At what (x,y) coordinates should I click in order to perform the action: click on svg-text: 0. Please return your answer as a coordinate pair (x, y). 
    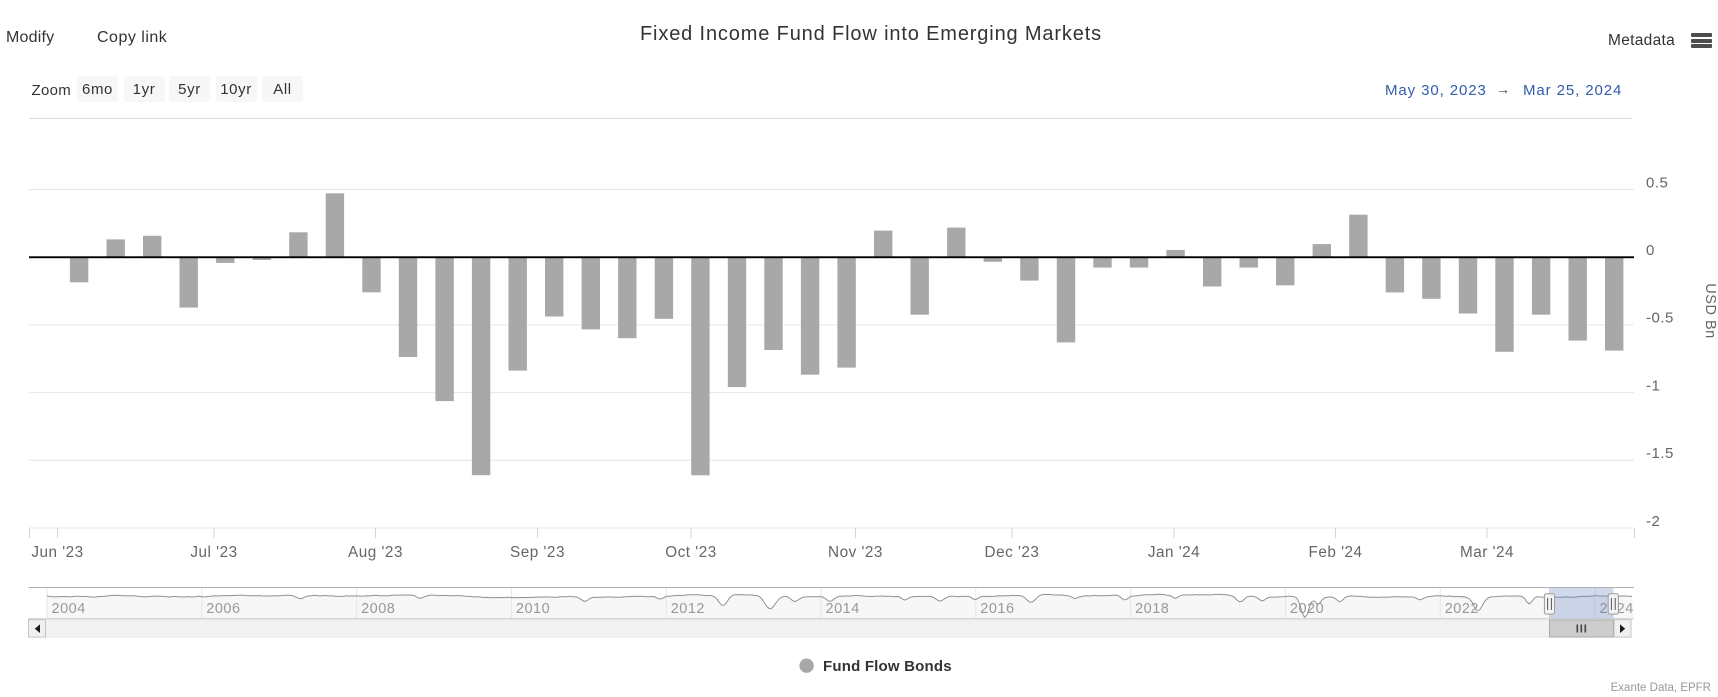
    Looking at the image, I should click on (1650, 250).